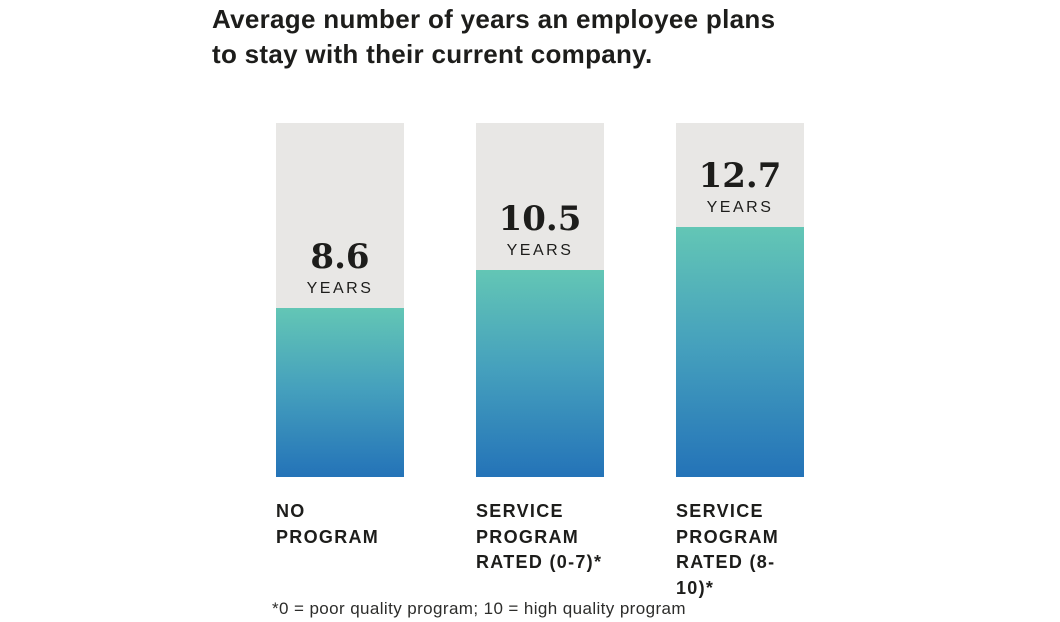 The height and width of the screenshot is (622, 1060). I want to click on bar-group-service-program-8-10: 12.7 YEARS SERVICE PROGRAM RATED (8-10)*, so click(740, 360).